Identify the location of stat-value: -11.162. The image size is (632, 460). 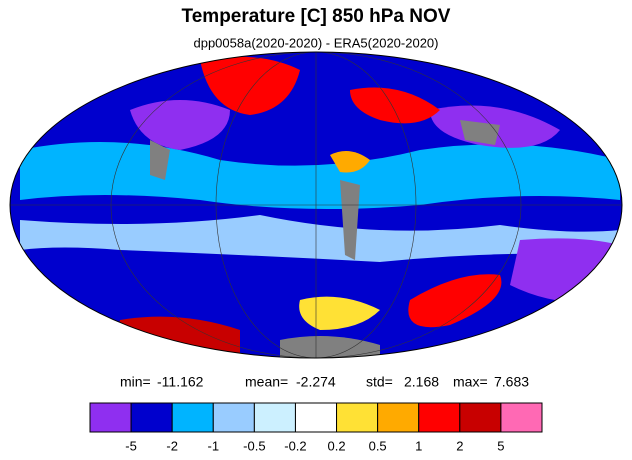
(180, 382).